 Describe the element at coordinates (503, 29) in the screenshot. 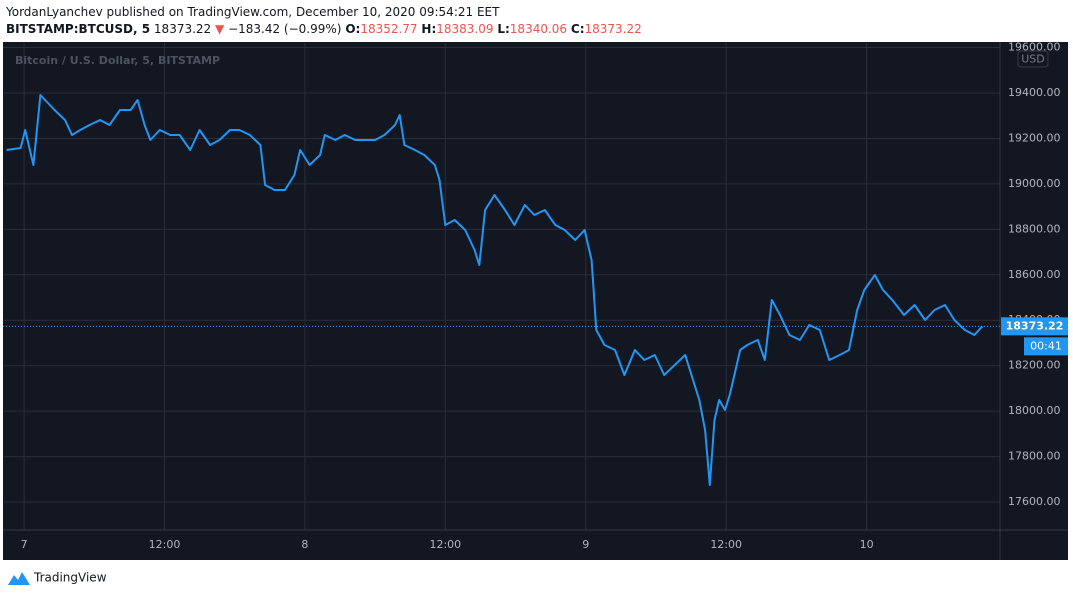

I see `low-label: L:` at that location.